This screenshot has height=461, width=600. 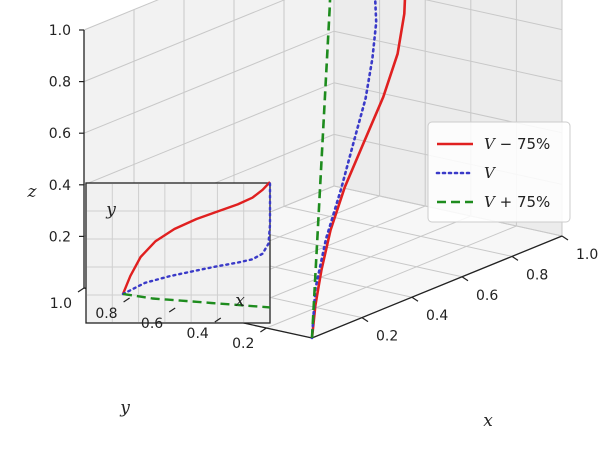 What do you see at coordinates (106, 314) in the screenshot?
I see `y-tick-label: 0.8` at bounding box center [106, 314].